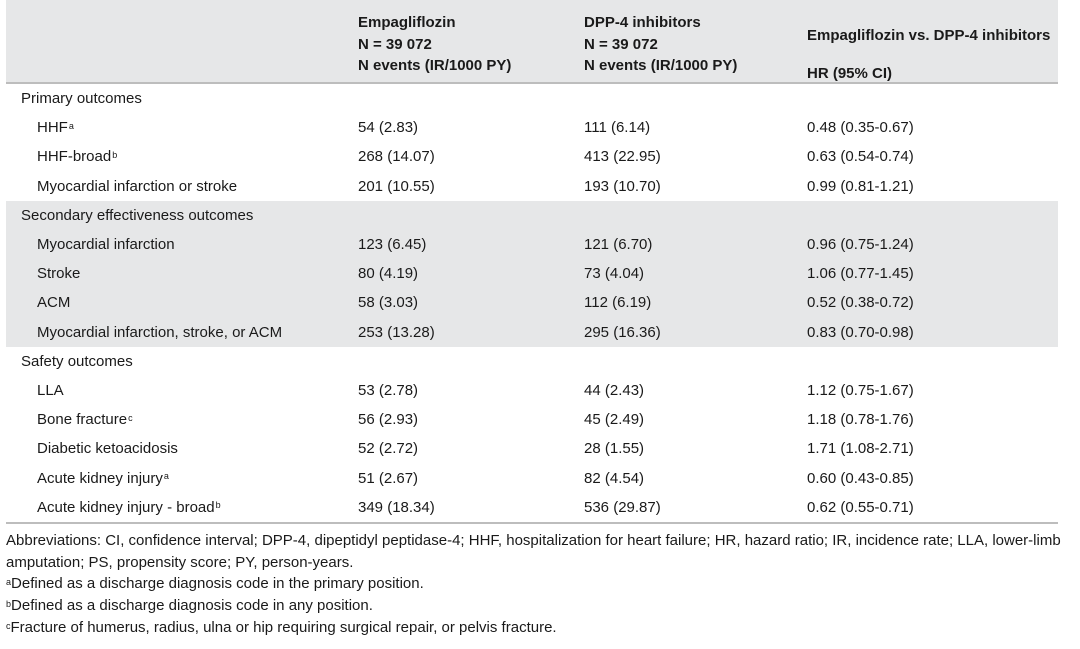 The width and height of the screenshot is (1080, 649). I want to click on table-row: HHF a 54 (2.83) 111 (6.14) 0.48 (0.35-0.67), so click(532, 127).